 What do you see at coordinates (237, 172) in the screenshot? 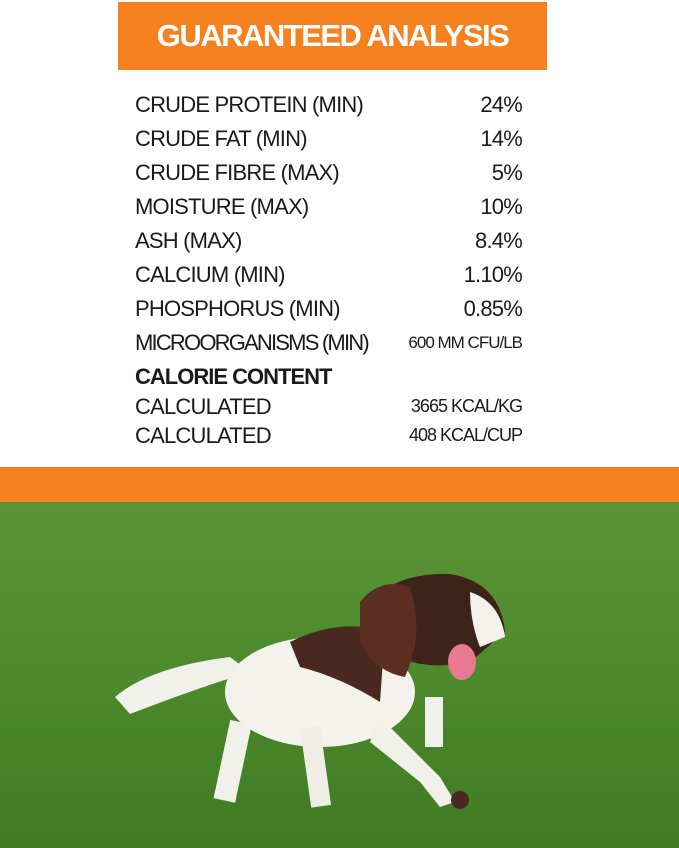
I see `row-label: CRUDE FIBRE (MAX)` at bounding box center [237, 172].